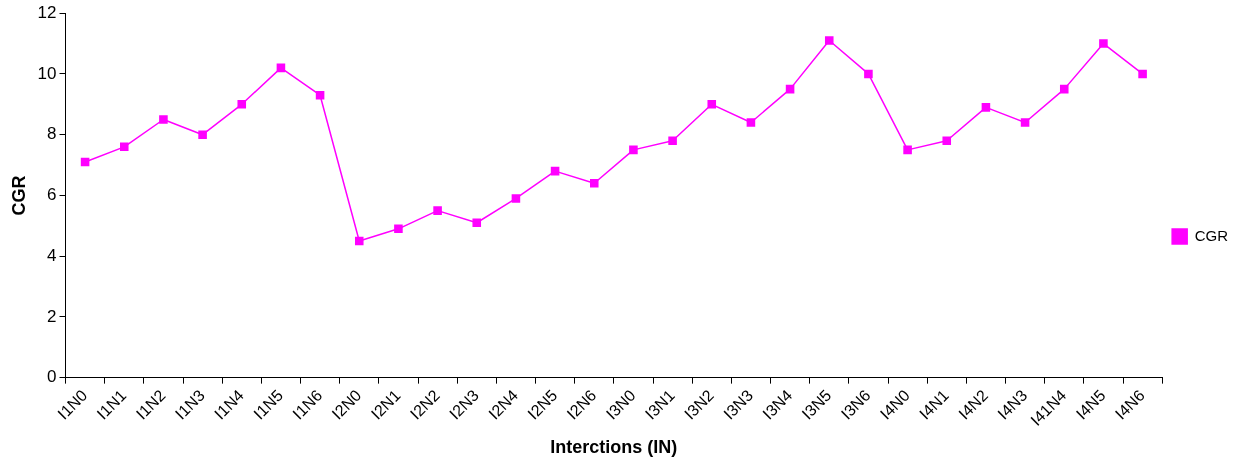  Describe the element at coordinates (52, 195) in the screenshot. I see `y-tick-label: 6` at that location.